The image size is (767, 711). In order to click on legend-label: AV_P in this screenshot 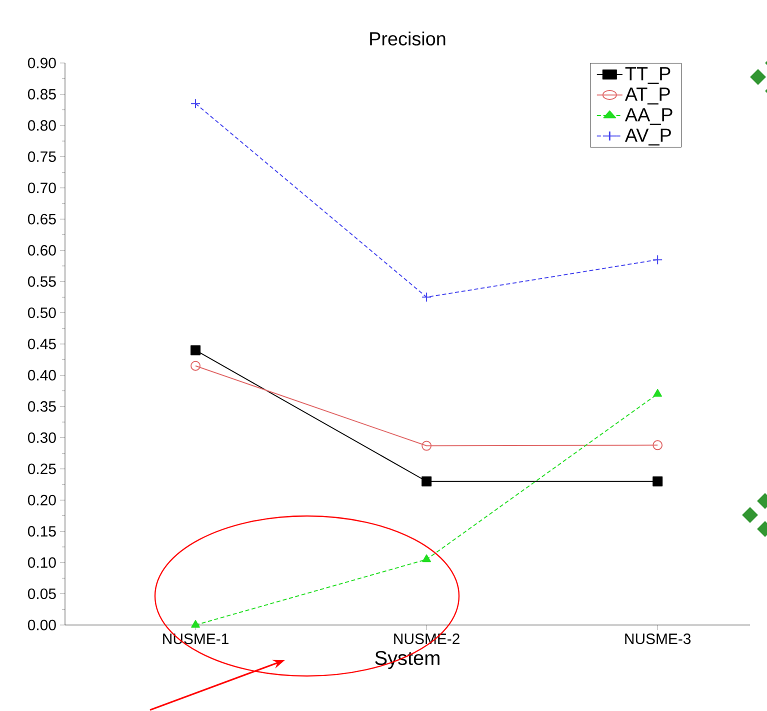, I will do `click(647, 137)`.